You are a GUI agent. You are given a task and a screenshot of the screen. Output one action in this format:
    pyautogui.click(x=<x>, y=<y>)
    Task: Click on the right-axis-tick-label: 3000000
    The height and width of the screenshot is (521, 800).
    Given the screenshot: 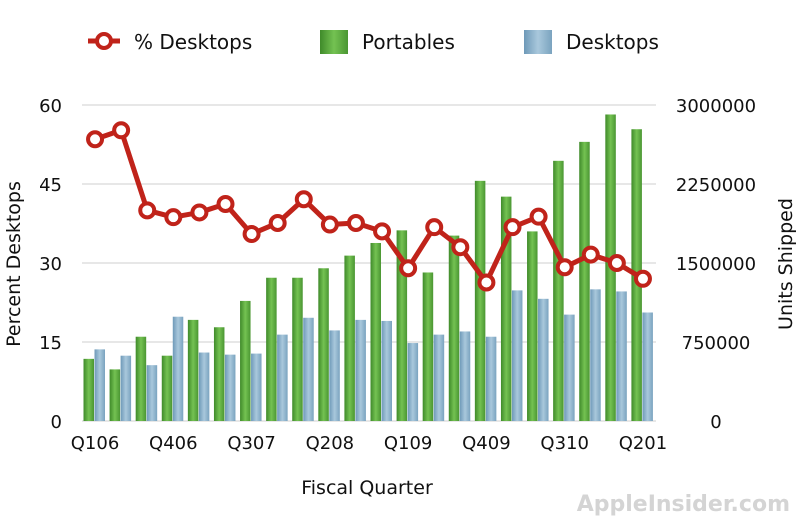 What is the action you would take?
    pyautogui.click(x=716, y=106)
    